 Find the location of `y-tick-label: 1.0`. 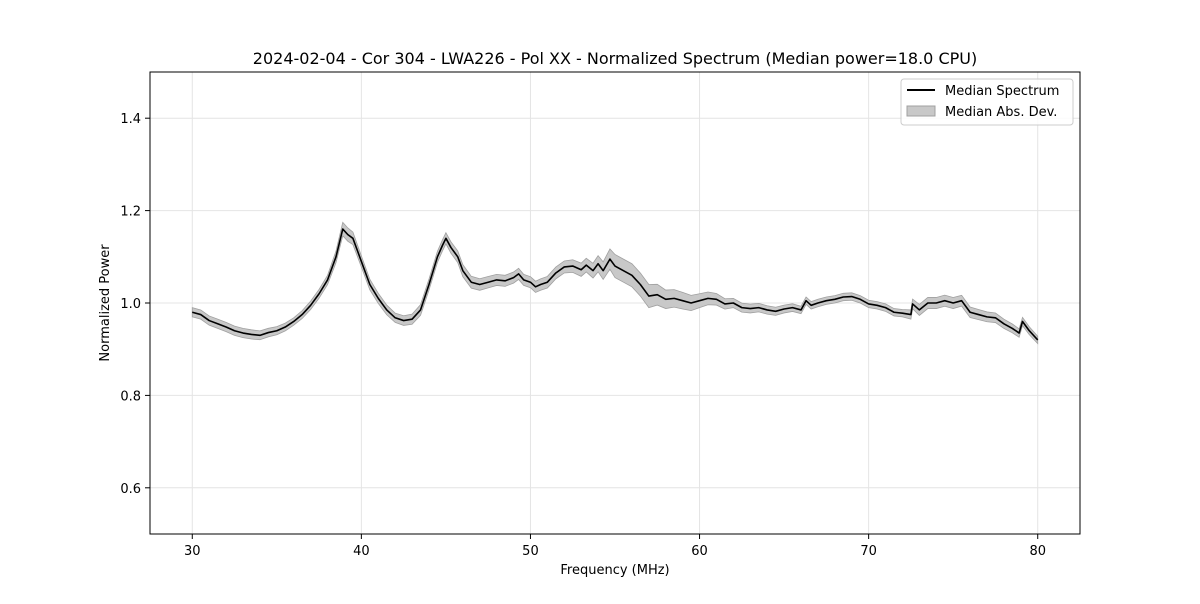

y-tick-label: 1.0 is located at coordinates (130, 304).